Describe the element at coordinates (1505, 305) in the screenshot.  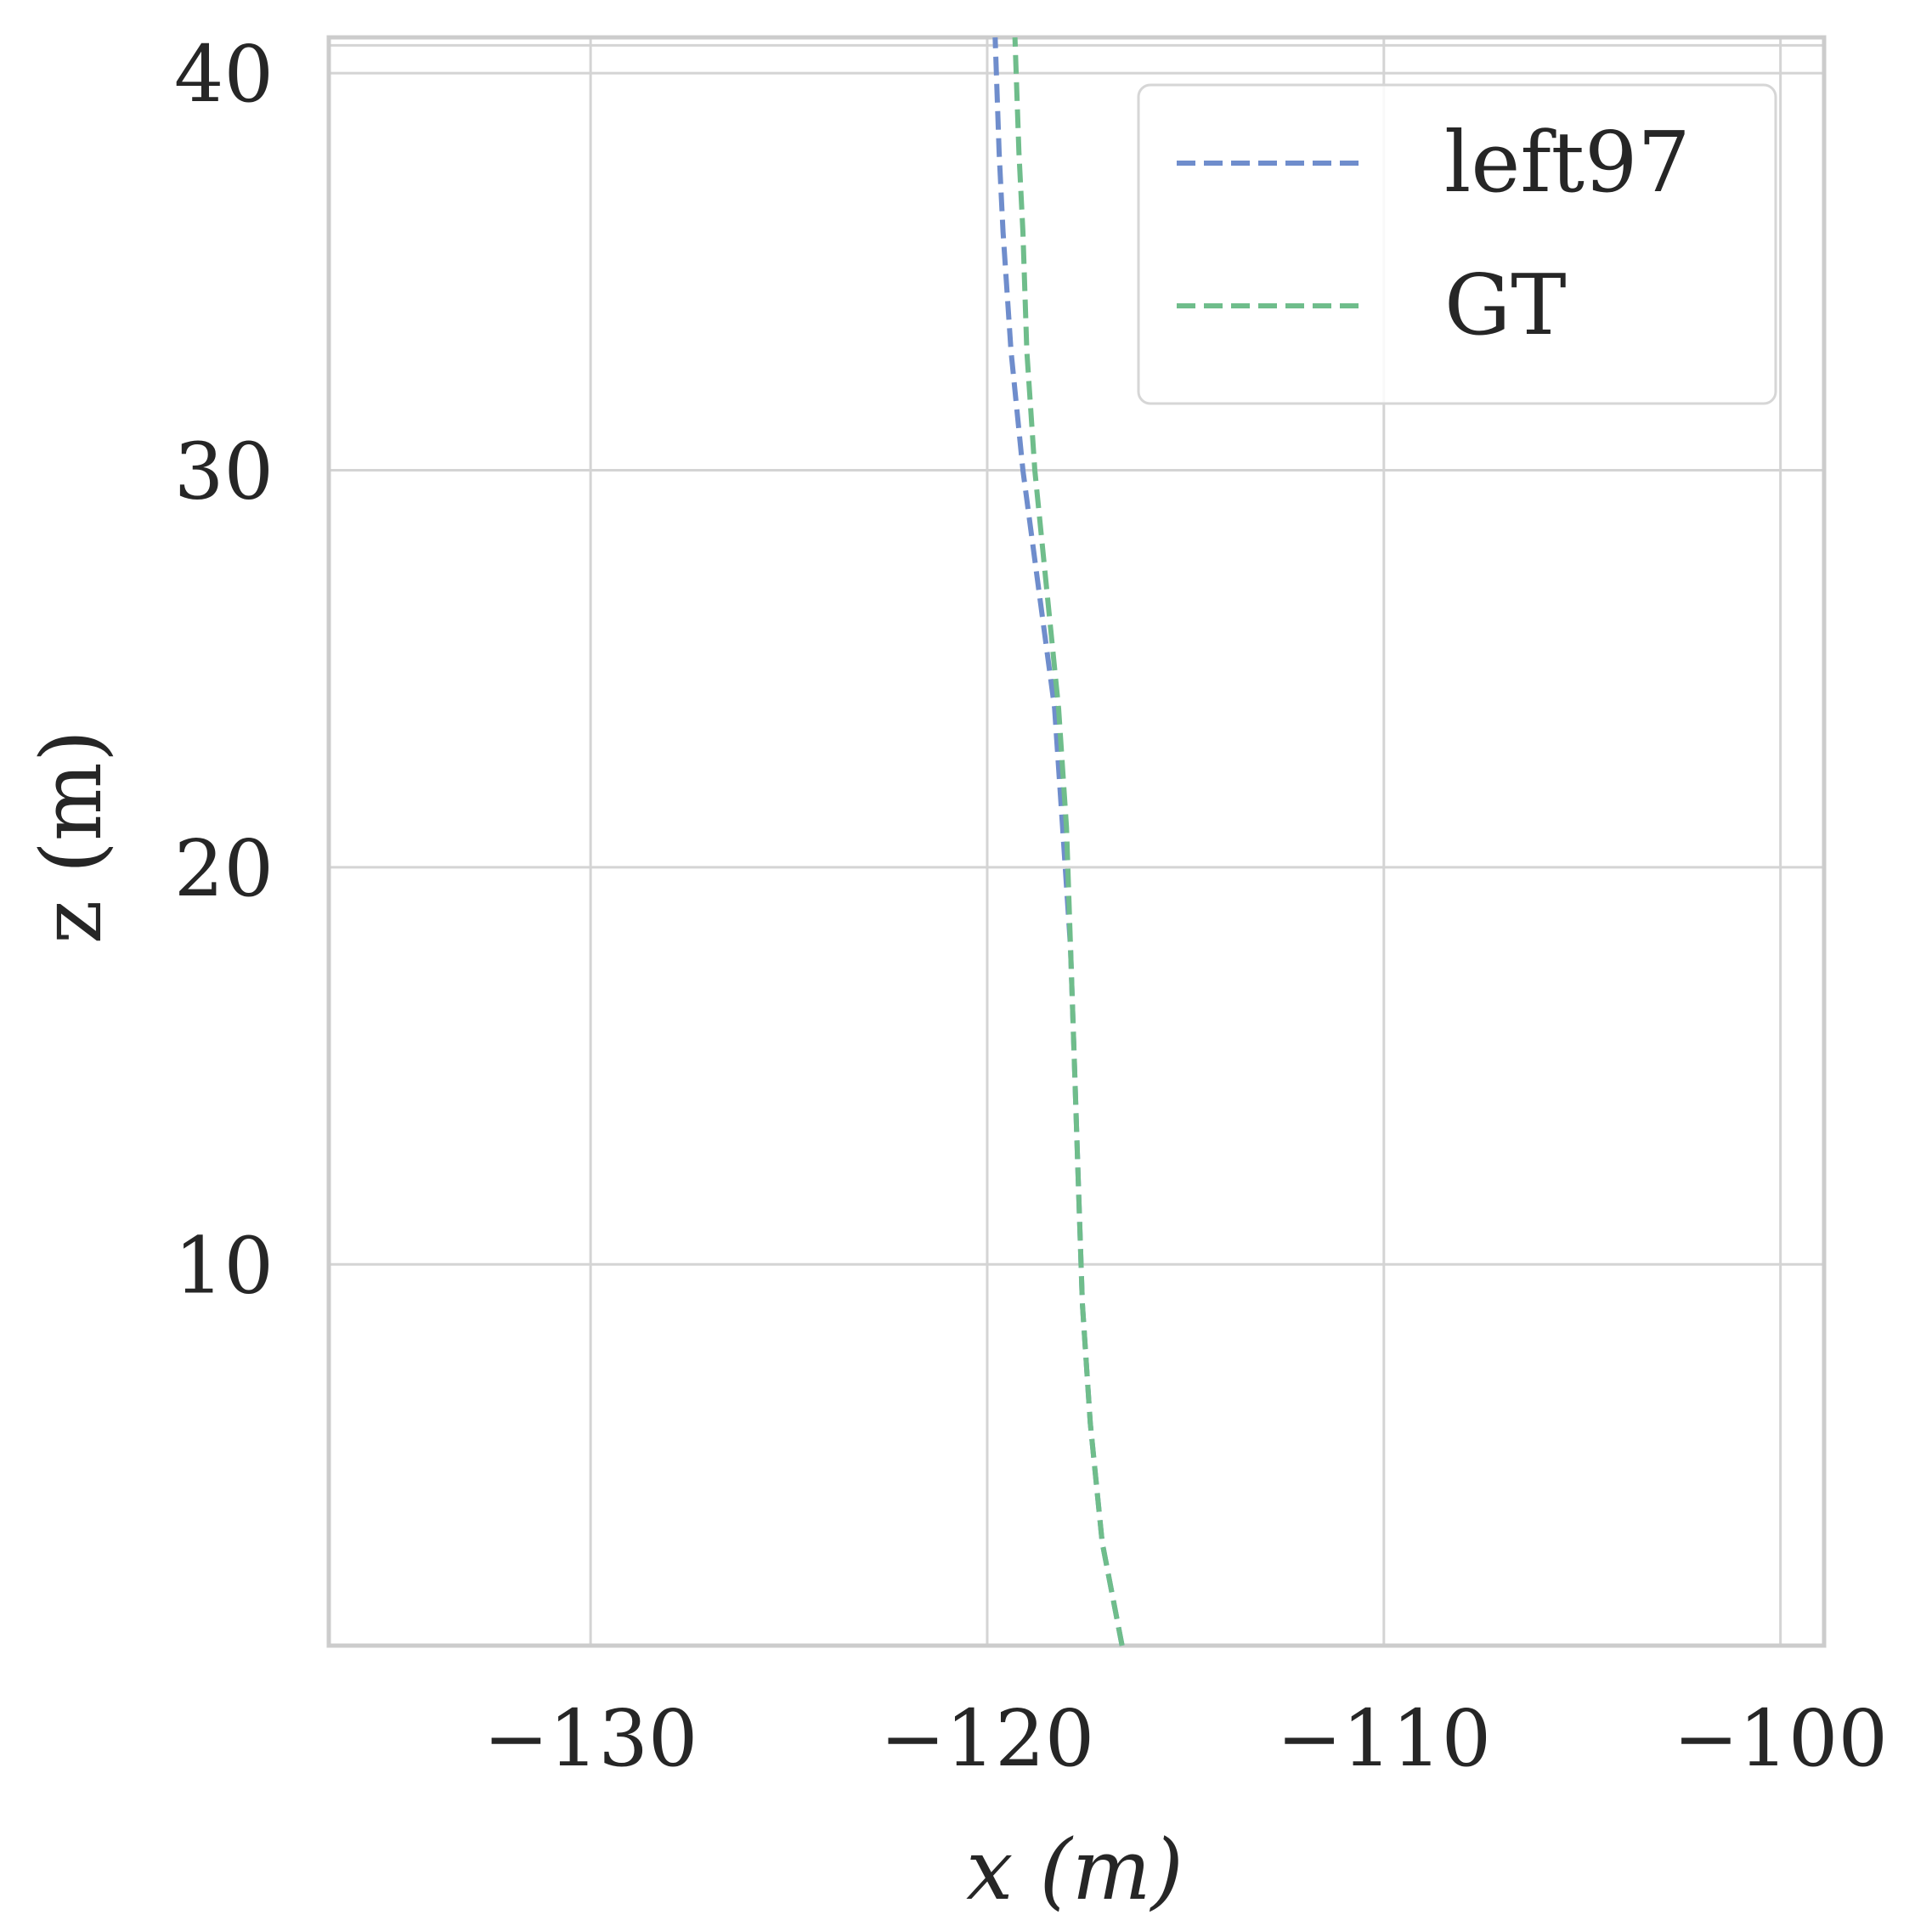
I see `legend-label-gt: GT` at that location.